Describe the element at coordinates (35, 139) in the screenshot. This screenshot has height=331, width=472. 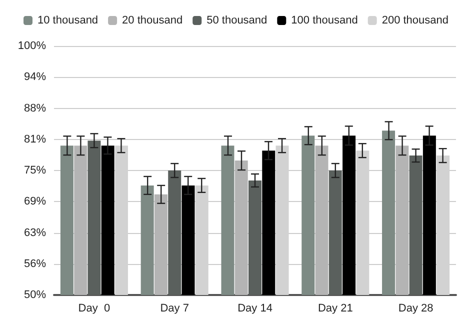
I see `y-tick-label: 81%` at that location.